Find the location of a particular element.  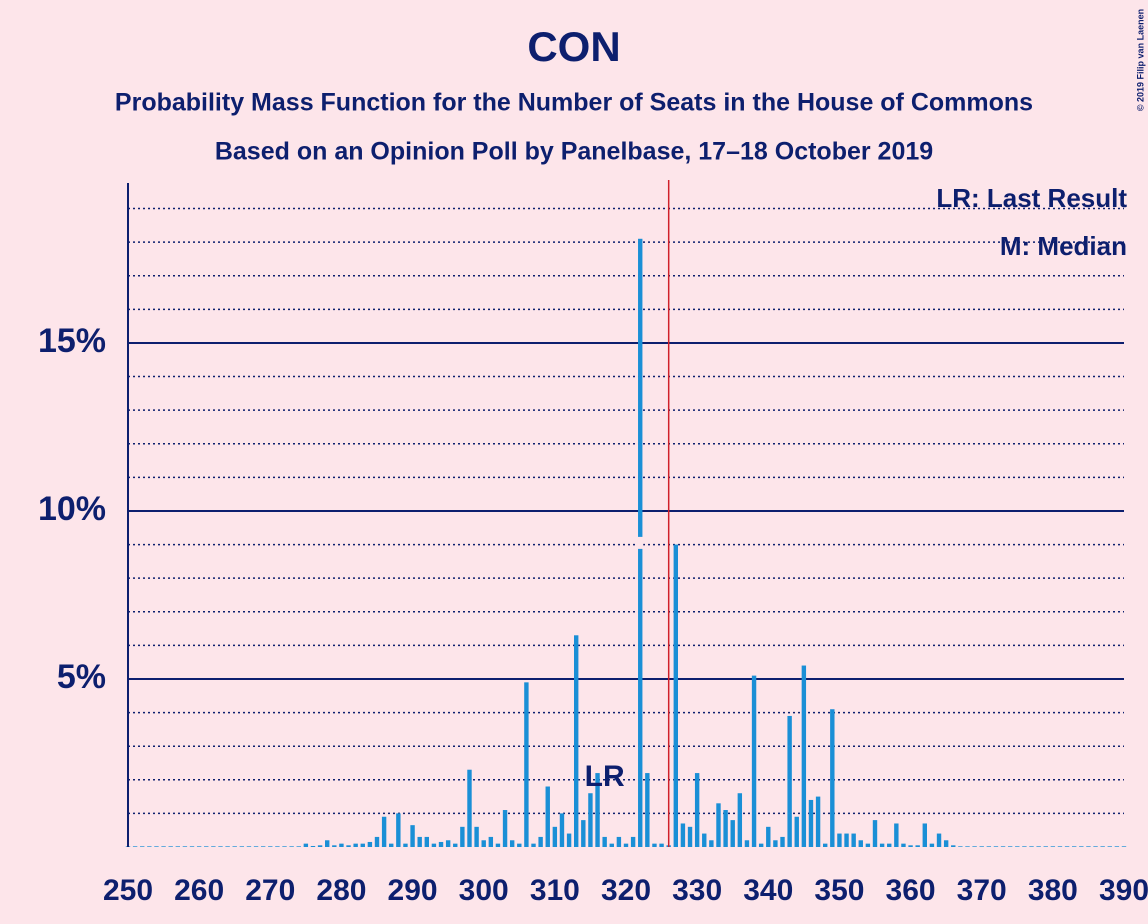

y-tick-label: 10% is located at coordinates (72, 509).